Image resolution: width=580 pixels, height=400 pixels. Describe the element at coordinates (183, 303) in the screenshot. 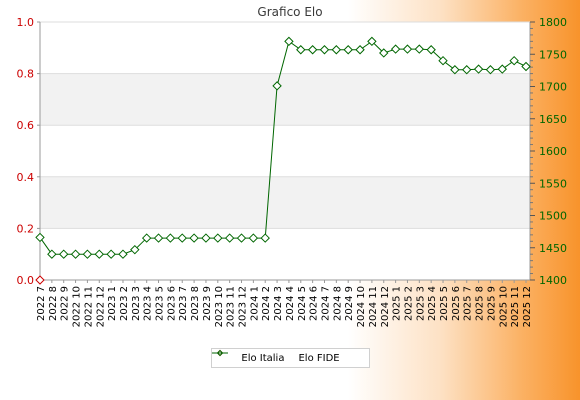

I see `x-tick-label: 2023 7` at that location.